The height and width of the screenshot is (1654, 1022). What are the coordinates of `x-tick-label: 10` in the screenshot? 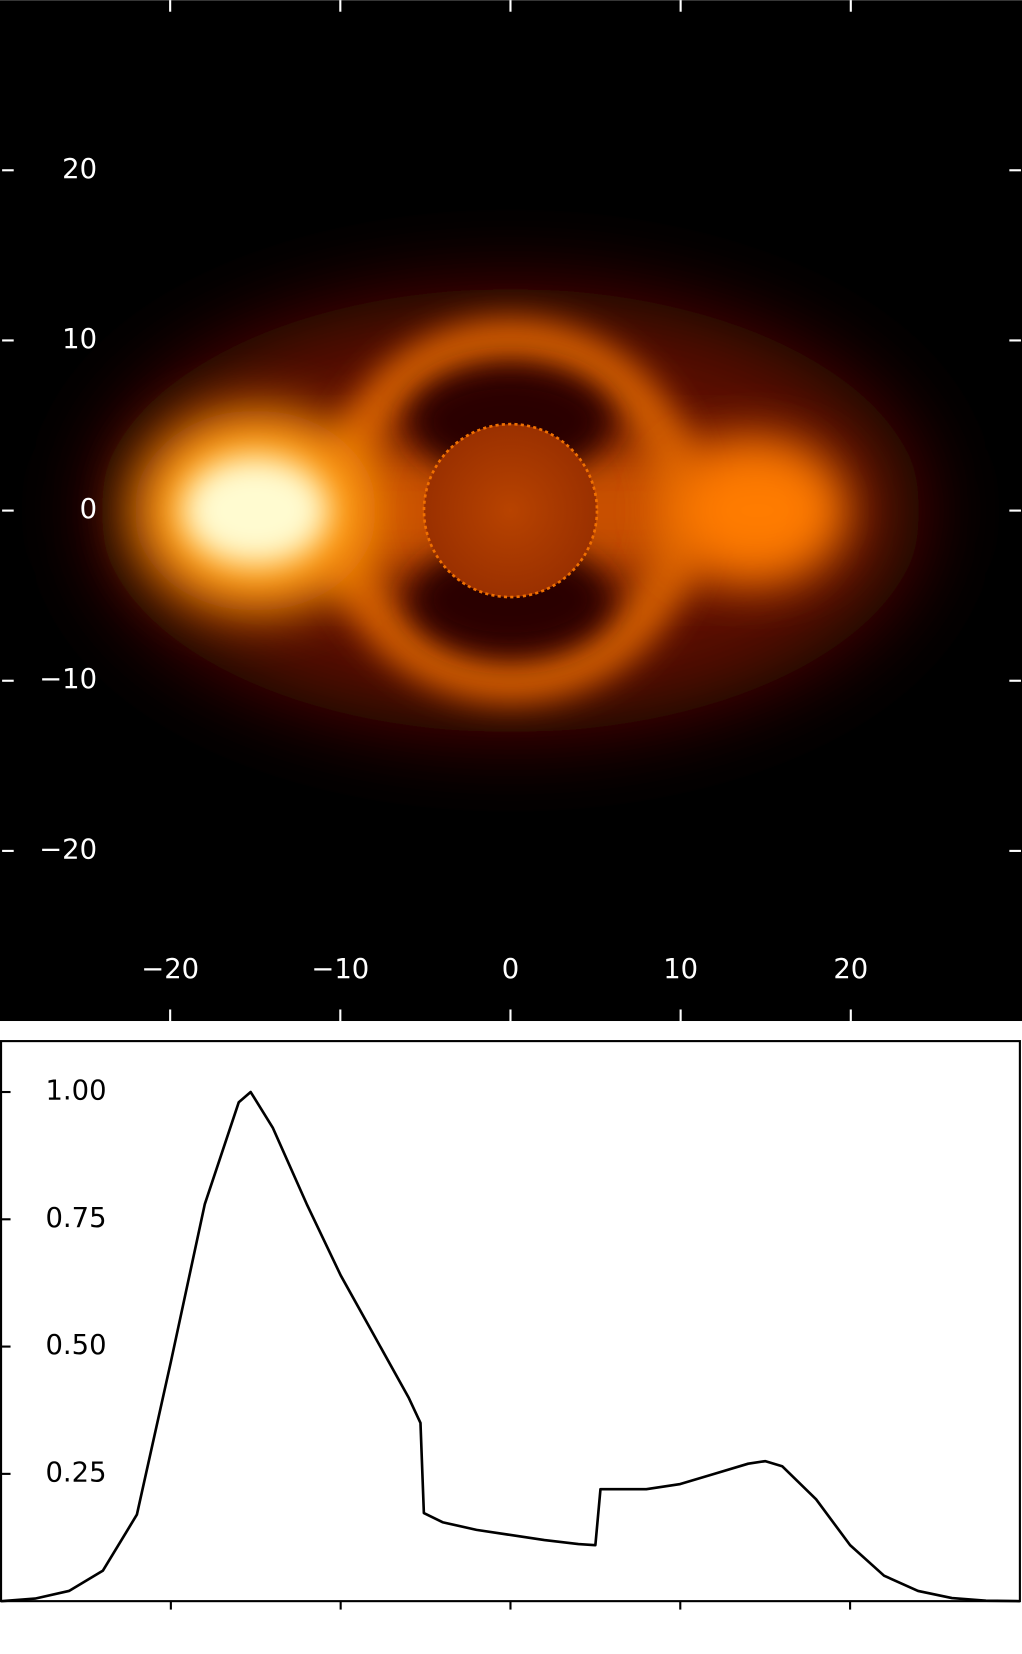 It's located at (680, 969).